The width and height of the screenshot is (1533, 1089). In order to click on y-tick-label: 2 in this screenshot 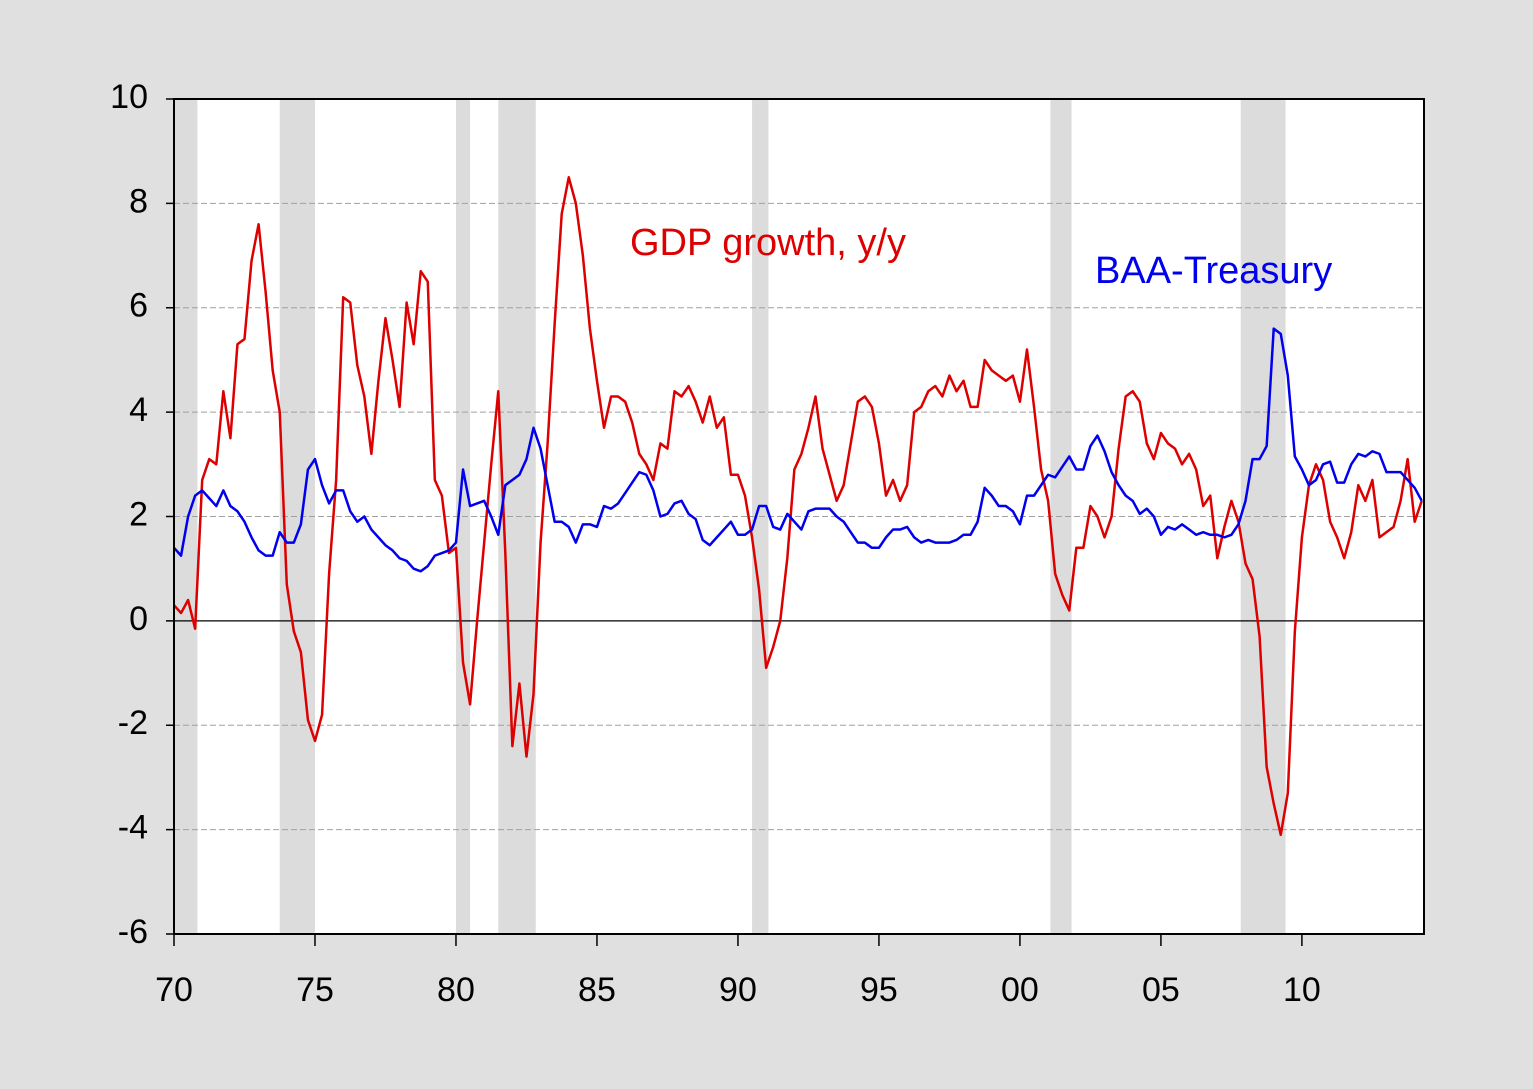, I will do `click(138, 514)`.